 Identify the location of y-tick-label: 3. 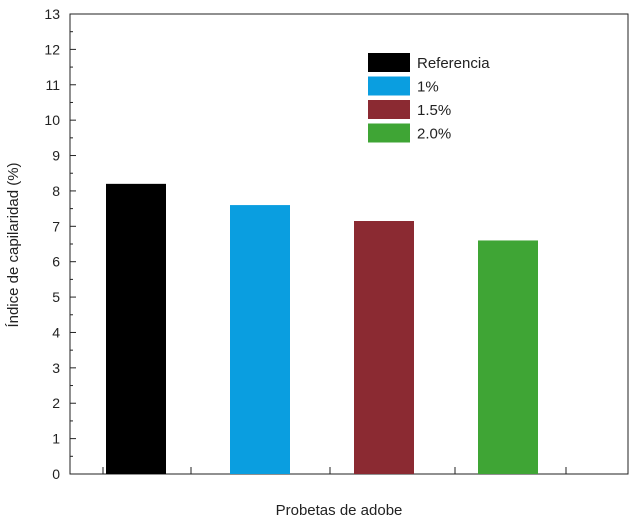
(56, 368).